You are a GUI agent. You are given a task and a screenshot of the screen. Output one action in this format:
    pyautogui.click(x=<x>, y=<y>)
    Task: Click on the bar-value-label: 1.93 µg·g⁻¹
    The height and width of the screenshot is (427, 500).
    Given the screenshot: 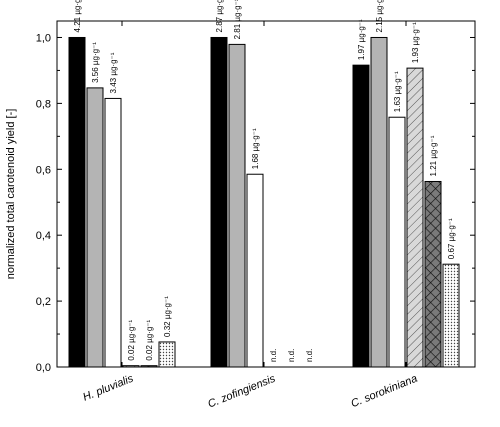 What is the action you would take?
    pyautogui.click(x=415, y=42)
    